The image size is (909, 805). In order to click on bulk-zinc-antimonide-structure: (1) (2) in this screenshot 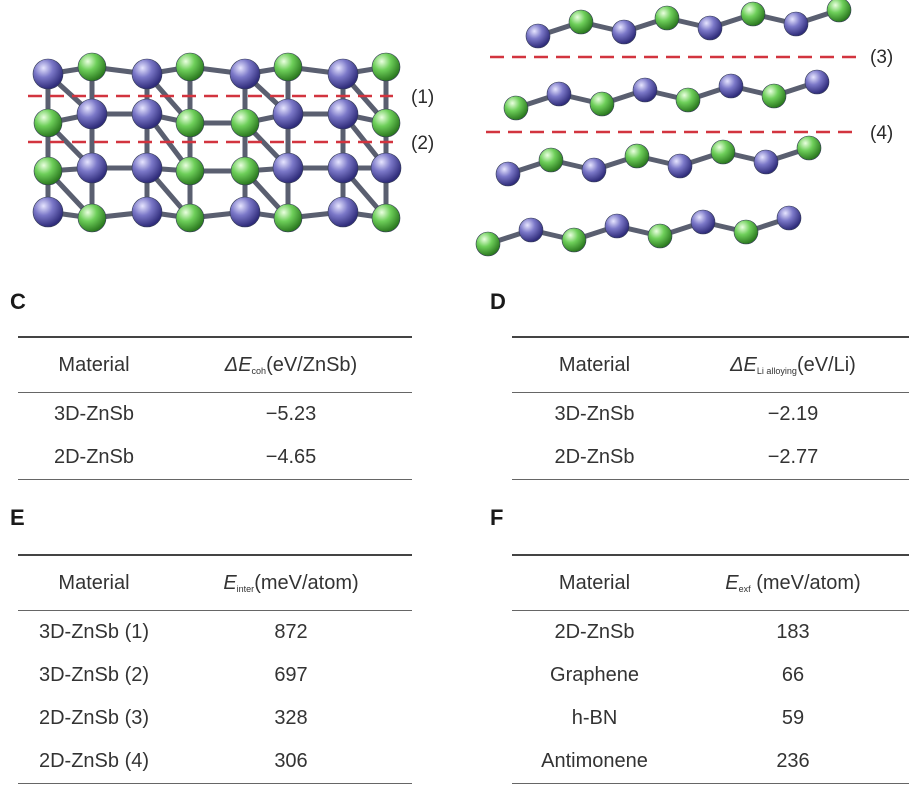, I will do `click(231, 142)`.